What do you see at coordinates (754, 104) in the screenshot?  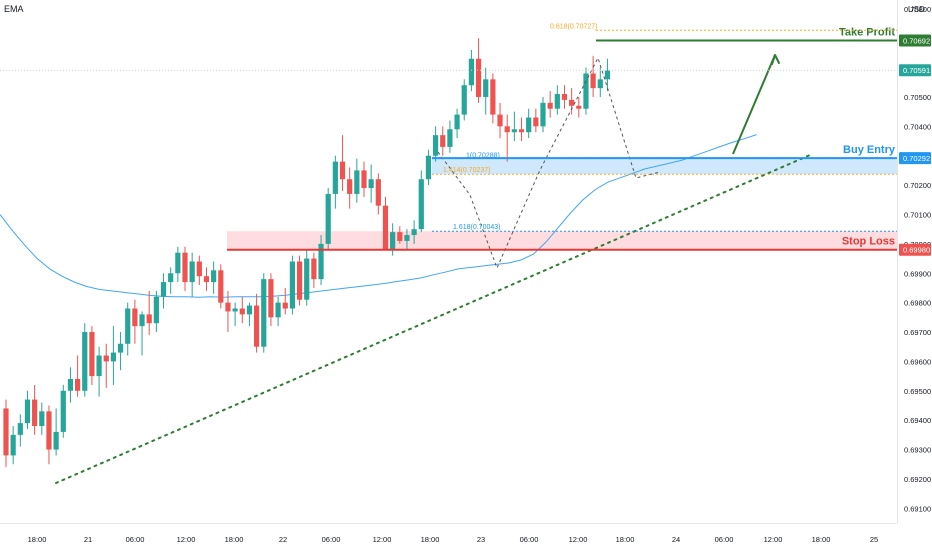 I see `projection-arrow-line` at bounding box center [754, 104].